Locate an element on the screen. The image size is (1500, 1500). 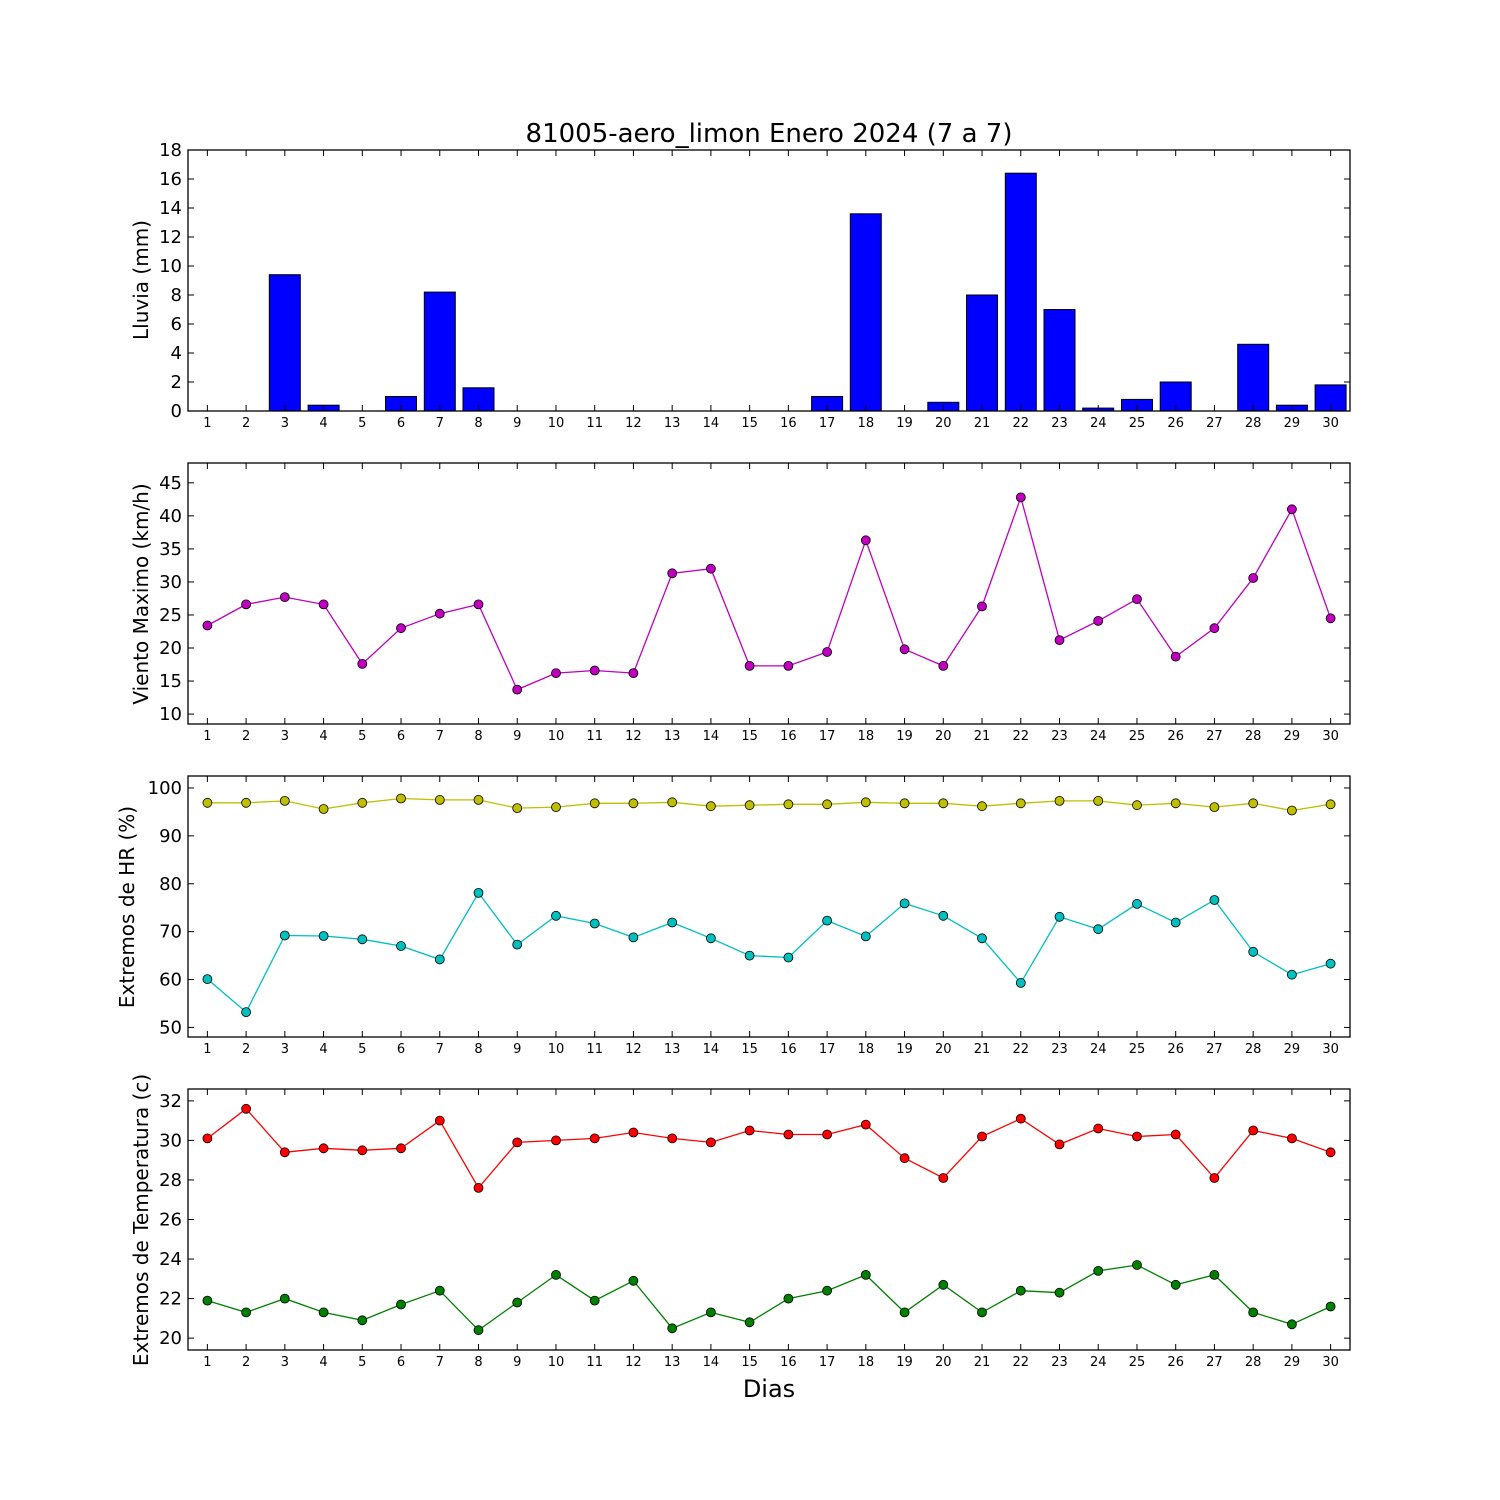
x-tick-label: 28 is located at coordinates (1253, 1049).